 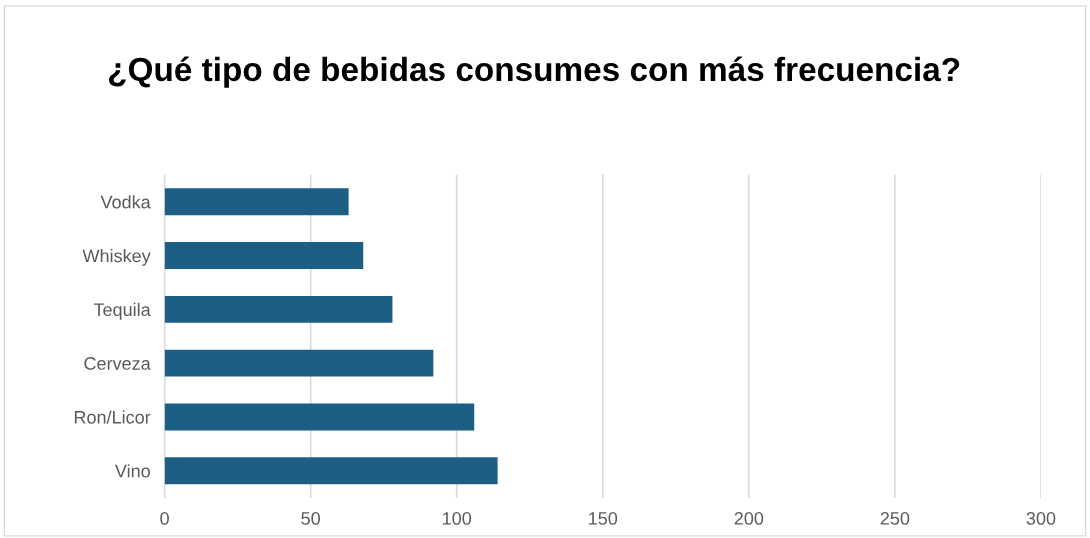 What do you see at coordinates (125, 202) in the screenshot?
I see `y-tick-label: Vodka` at bounding box center [125, 202].